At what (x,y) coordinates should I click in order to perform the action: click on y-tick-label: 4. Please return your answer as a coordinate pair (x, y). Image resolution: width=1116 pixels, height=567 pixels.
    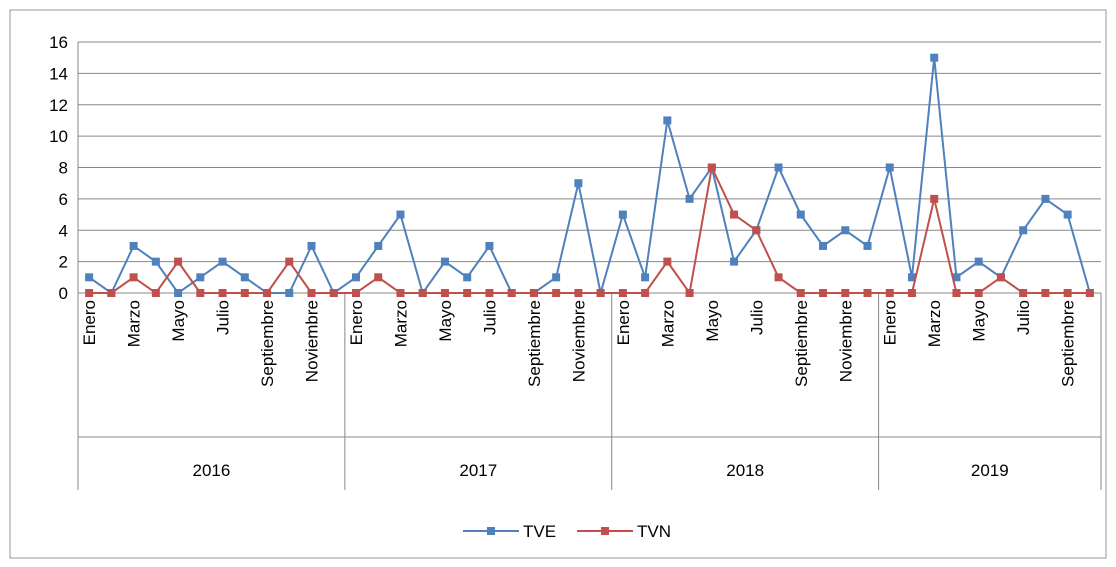
    Looking at the image, I should click on (63, 230).